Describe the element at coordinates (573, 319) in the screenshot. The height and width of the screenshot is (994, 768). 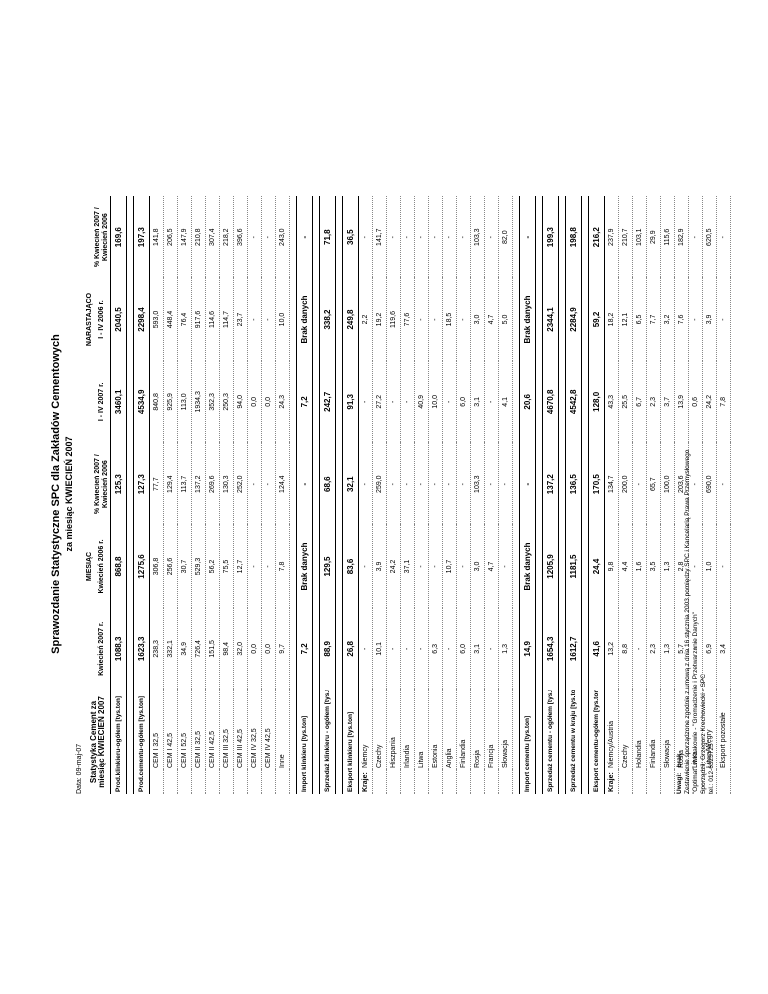
I see `cell: 2284,9` at that location.